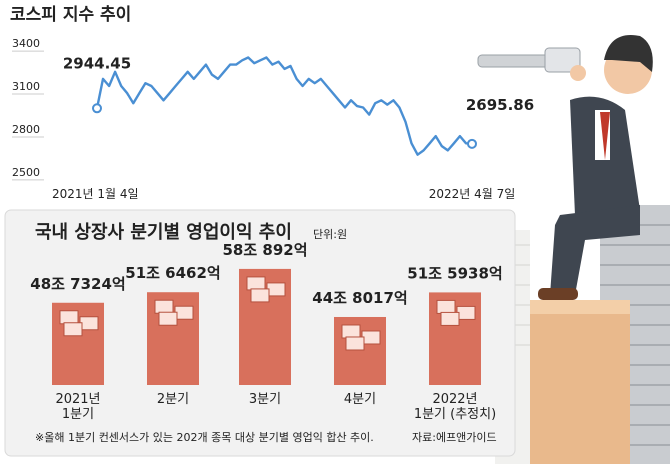 The height and width of the screenshot is (464, 670). What do you see at coordinates (454, 437) in the screenshot?
I see `source: 자료:에프앤가이드` at bounding box center [454, 437].